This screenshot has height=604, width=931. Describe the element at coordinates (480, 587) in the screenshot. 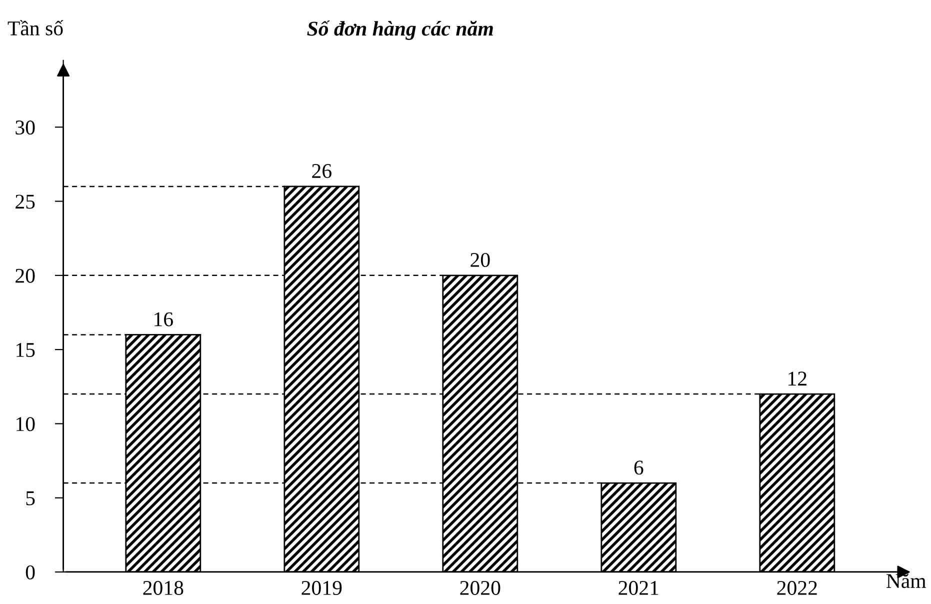

I see `x-tick-label: 2020` at that location.